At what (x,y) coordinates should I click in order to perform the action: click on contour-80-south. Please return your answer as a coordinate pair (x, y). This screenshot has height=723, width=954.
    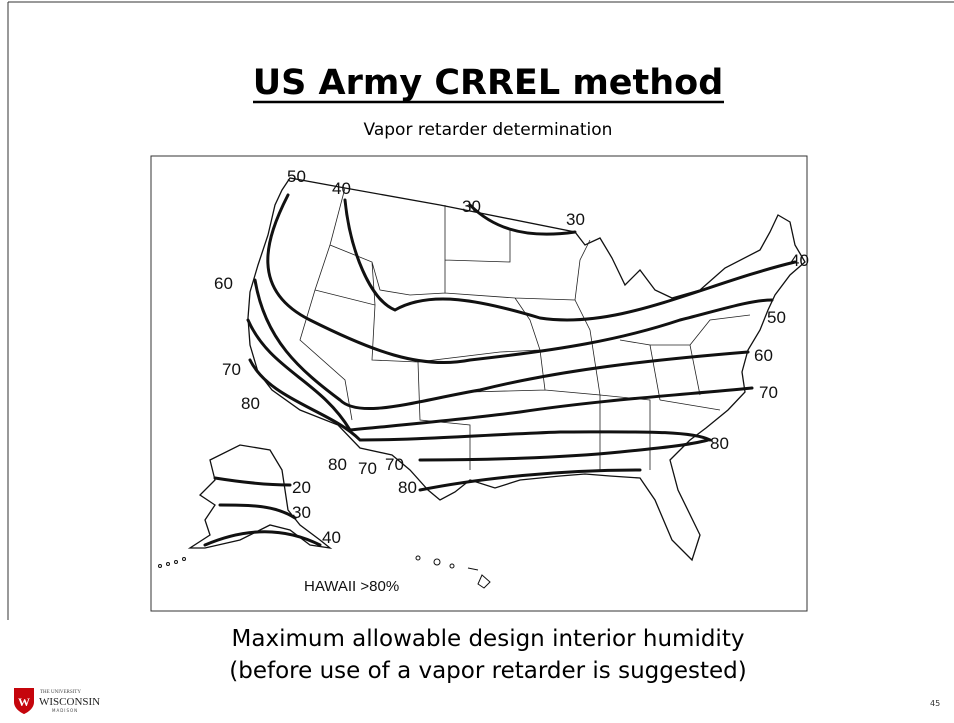
    Looking at the image, I should click on (564, 450).